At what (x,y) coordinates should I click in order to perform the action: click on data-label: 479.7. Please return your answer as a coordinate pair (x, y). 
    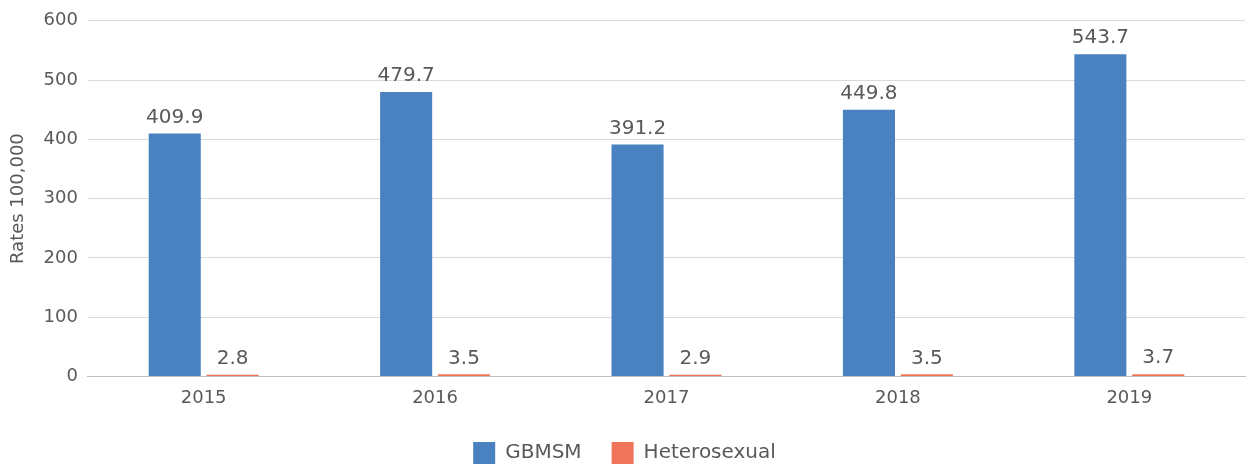
    Looking at the image, I should click on (406, 74).